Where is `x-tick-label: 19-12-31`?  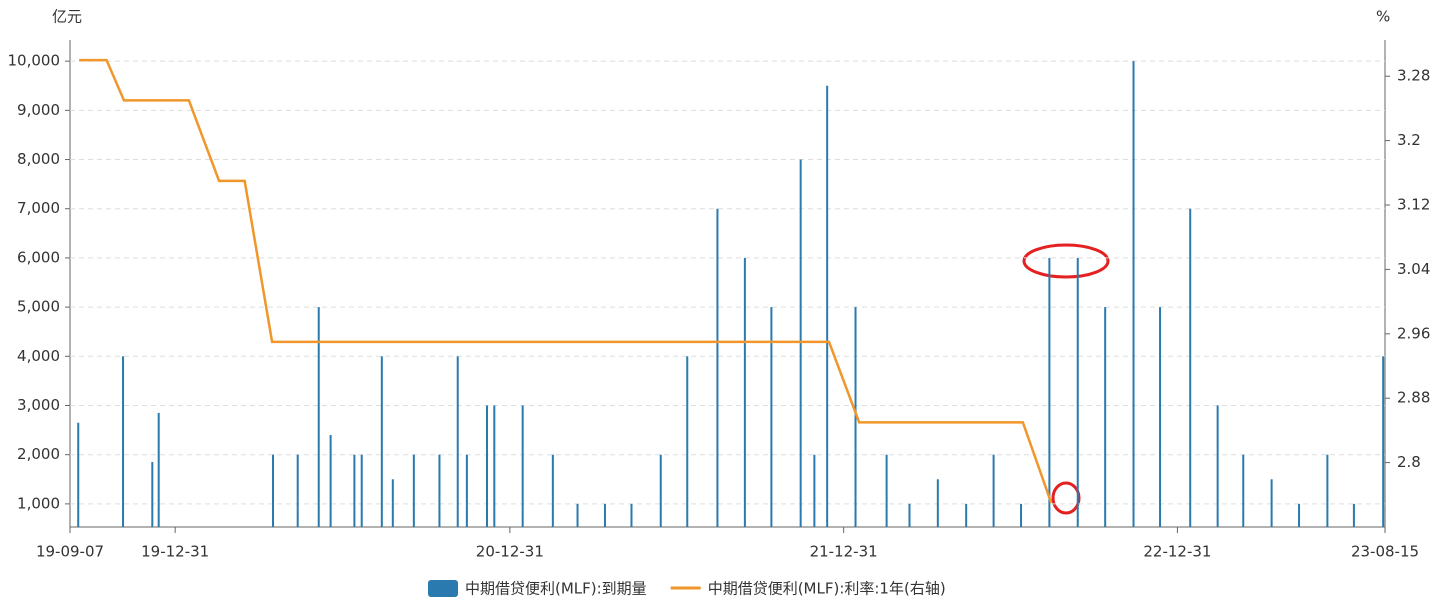 x-tick-label: 19-12-31 is located at coordinates (175, 552).